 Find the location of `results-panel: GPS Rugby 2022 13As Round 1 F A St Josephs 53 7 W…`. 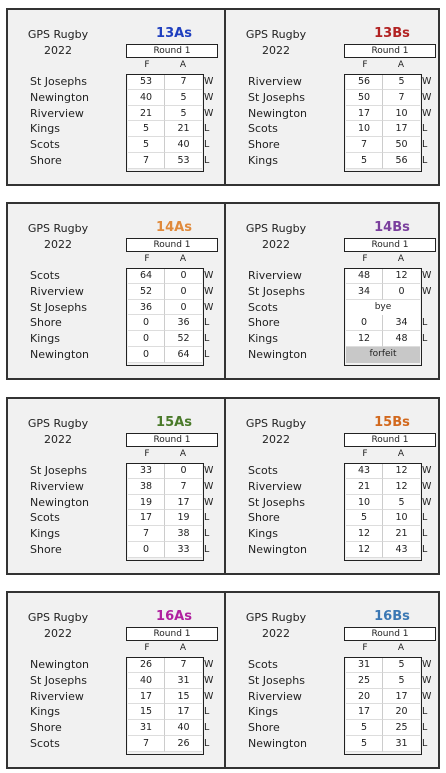

results-panel: GPS Rugby 2022 13As Round 1 F A St Josephs 53 7 W… is located at coordinates (116, 97).